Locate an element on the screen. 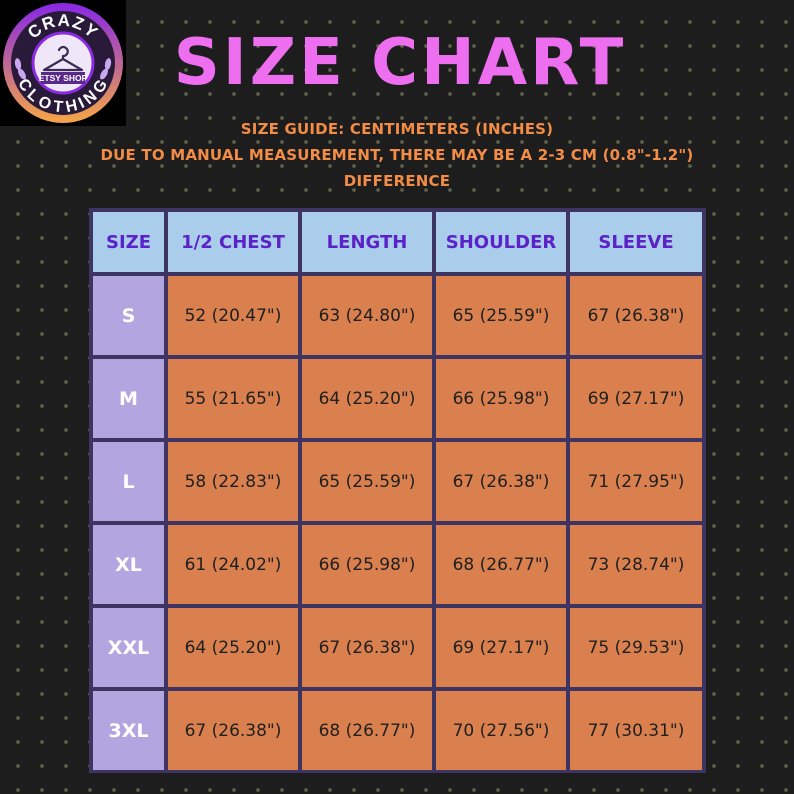  header-chest: 1/2 CHEST is located at coordinates (233, 242).